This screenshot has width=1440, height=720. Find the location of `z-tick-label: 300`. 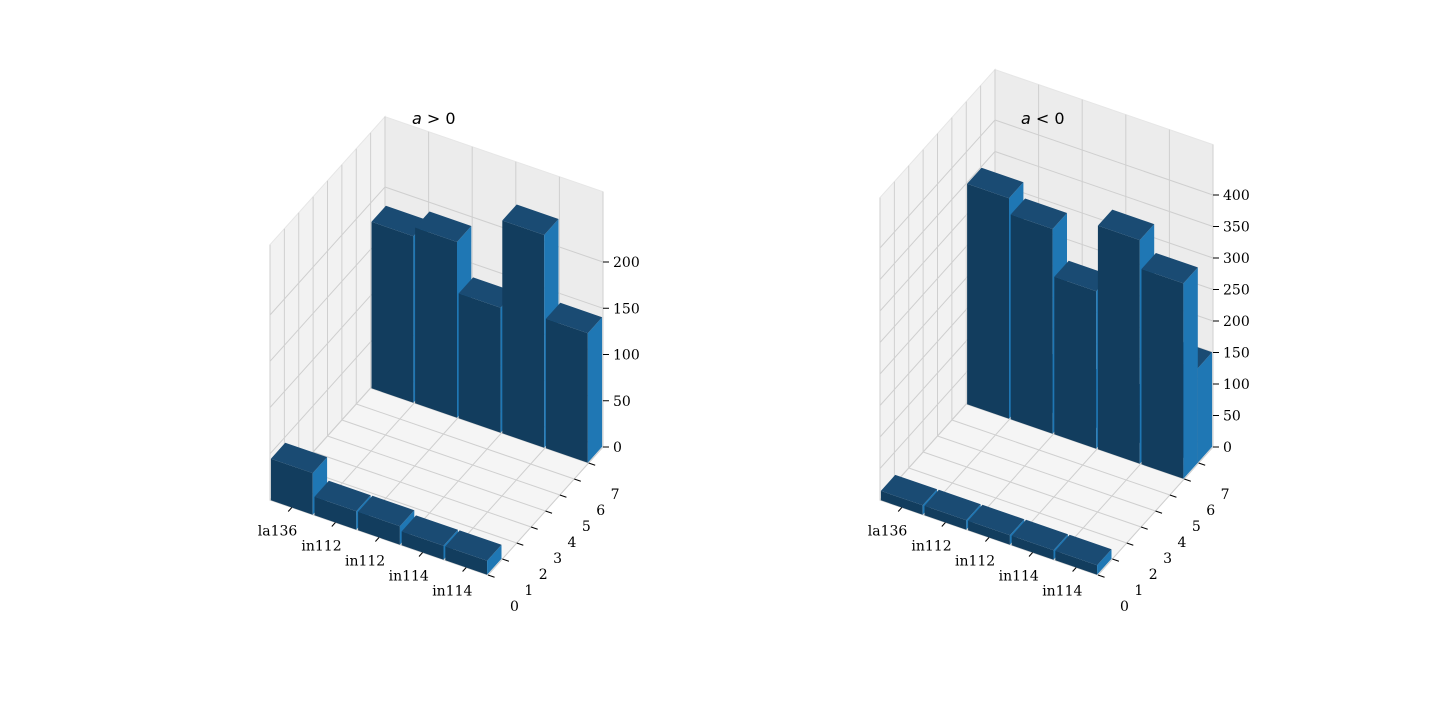

z-tick-label: 300 is located at coordinates (1236, 259).